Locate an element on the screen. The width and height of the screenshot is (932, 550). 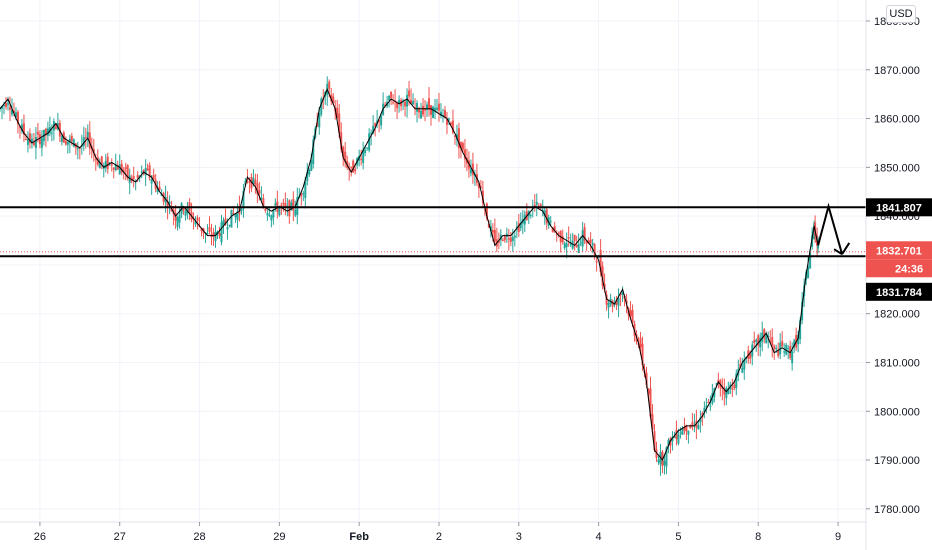
current-price-tag-text: 1832.701 is located at coordinates (899, 251).